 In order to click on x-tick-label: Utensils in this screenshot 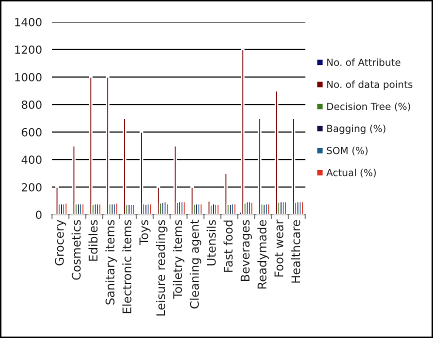, I will do `click(211, 243)`.